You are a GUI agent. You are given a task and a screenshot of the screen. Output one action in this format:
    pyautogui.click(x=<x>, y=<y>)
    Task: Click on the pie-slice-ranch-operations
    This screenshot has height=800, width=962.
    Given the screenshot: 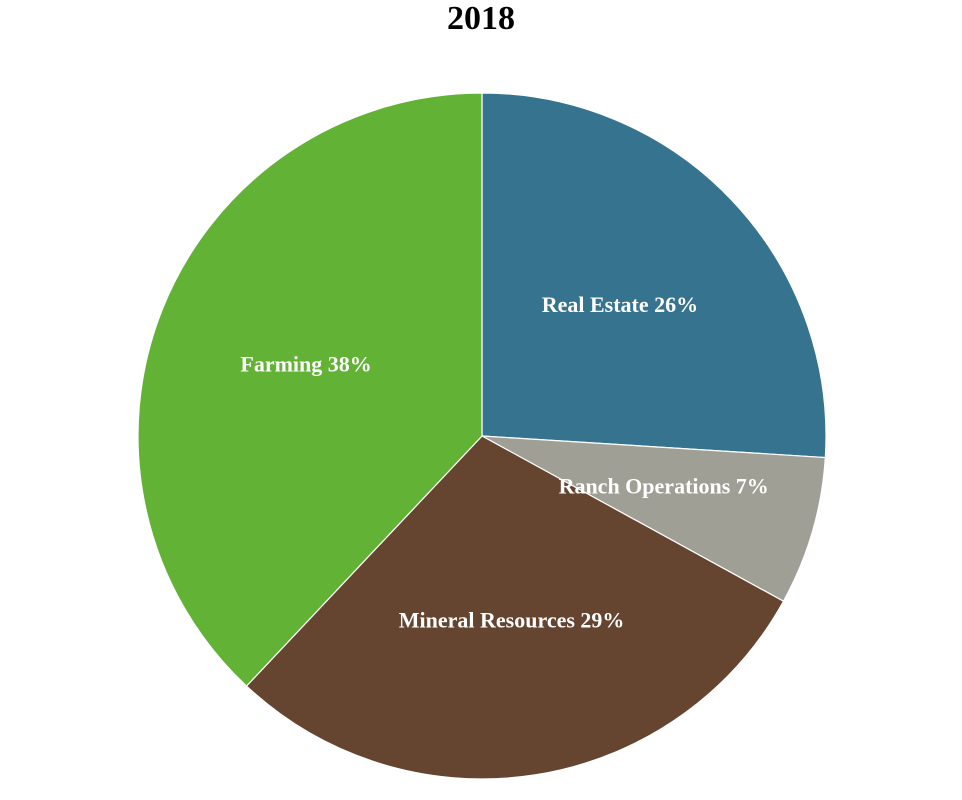 What is the action you would take?
    pyautogui.click(x=653, y=519)
    